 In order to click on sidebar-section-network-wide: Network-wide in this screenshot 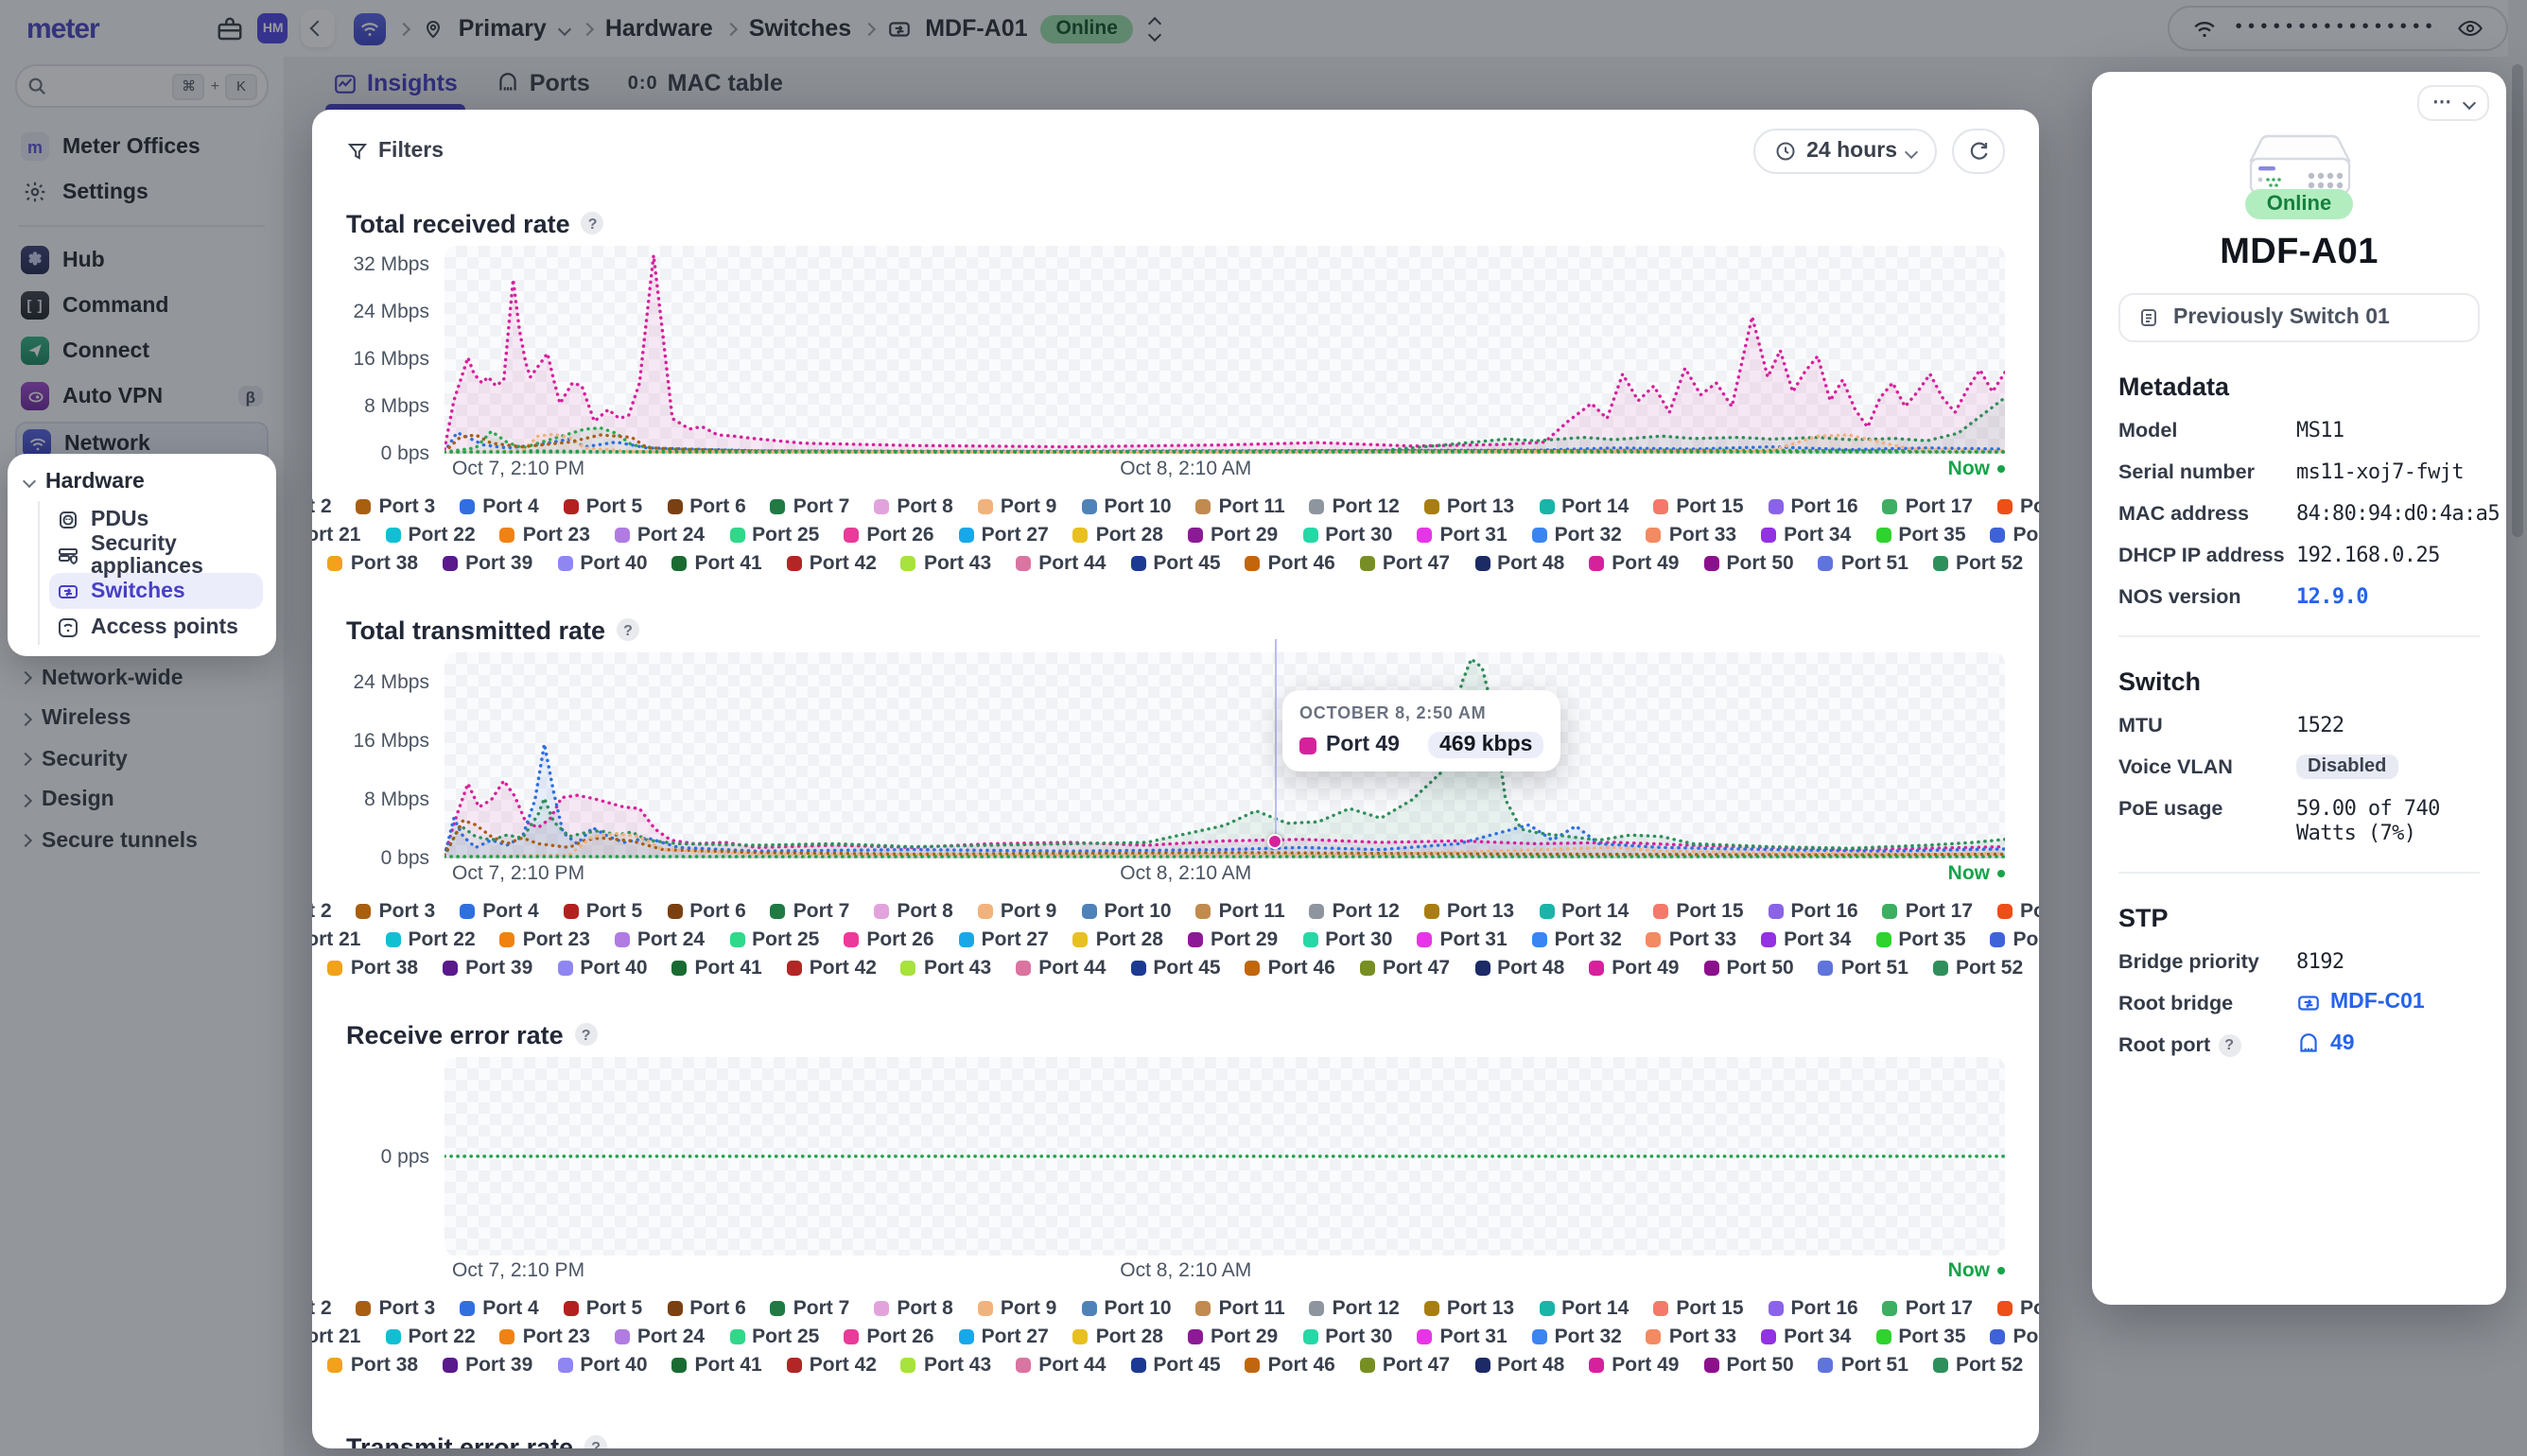, I will do `click(142, 678)`.